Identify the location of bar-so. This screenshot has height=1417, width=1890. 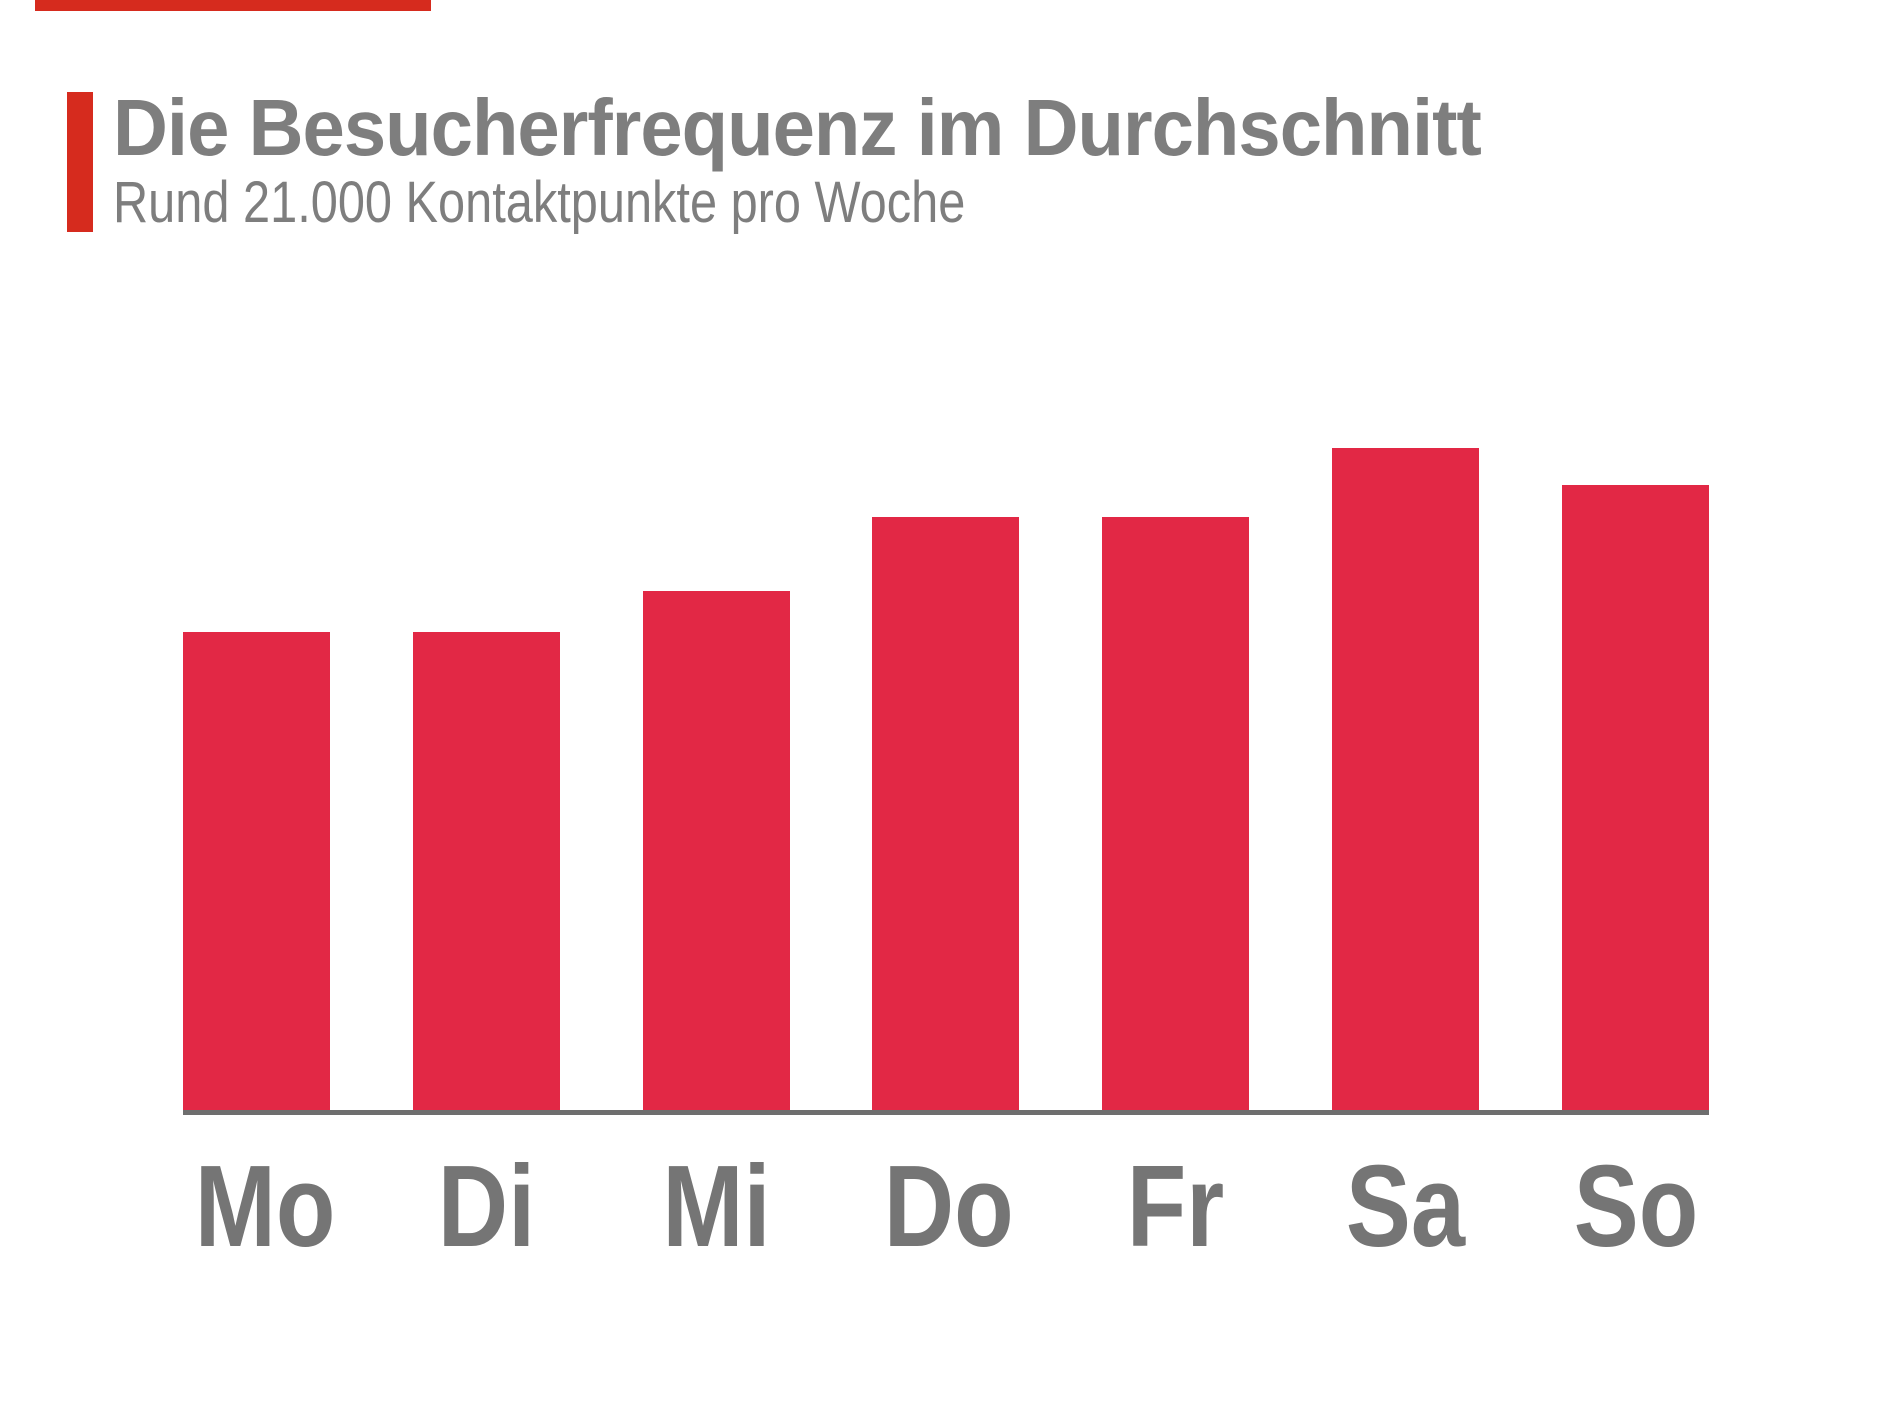
(1635, 797).